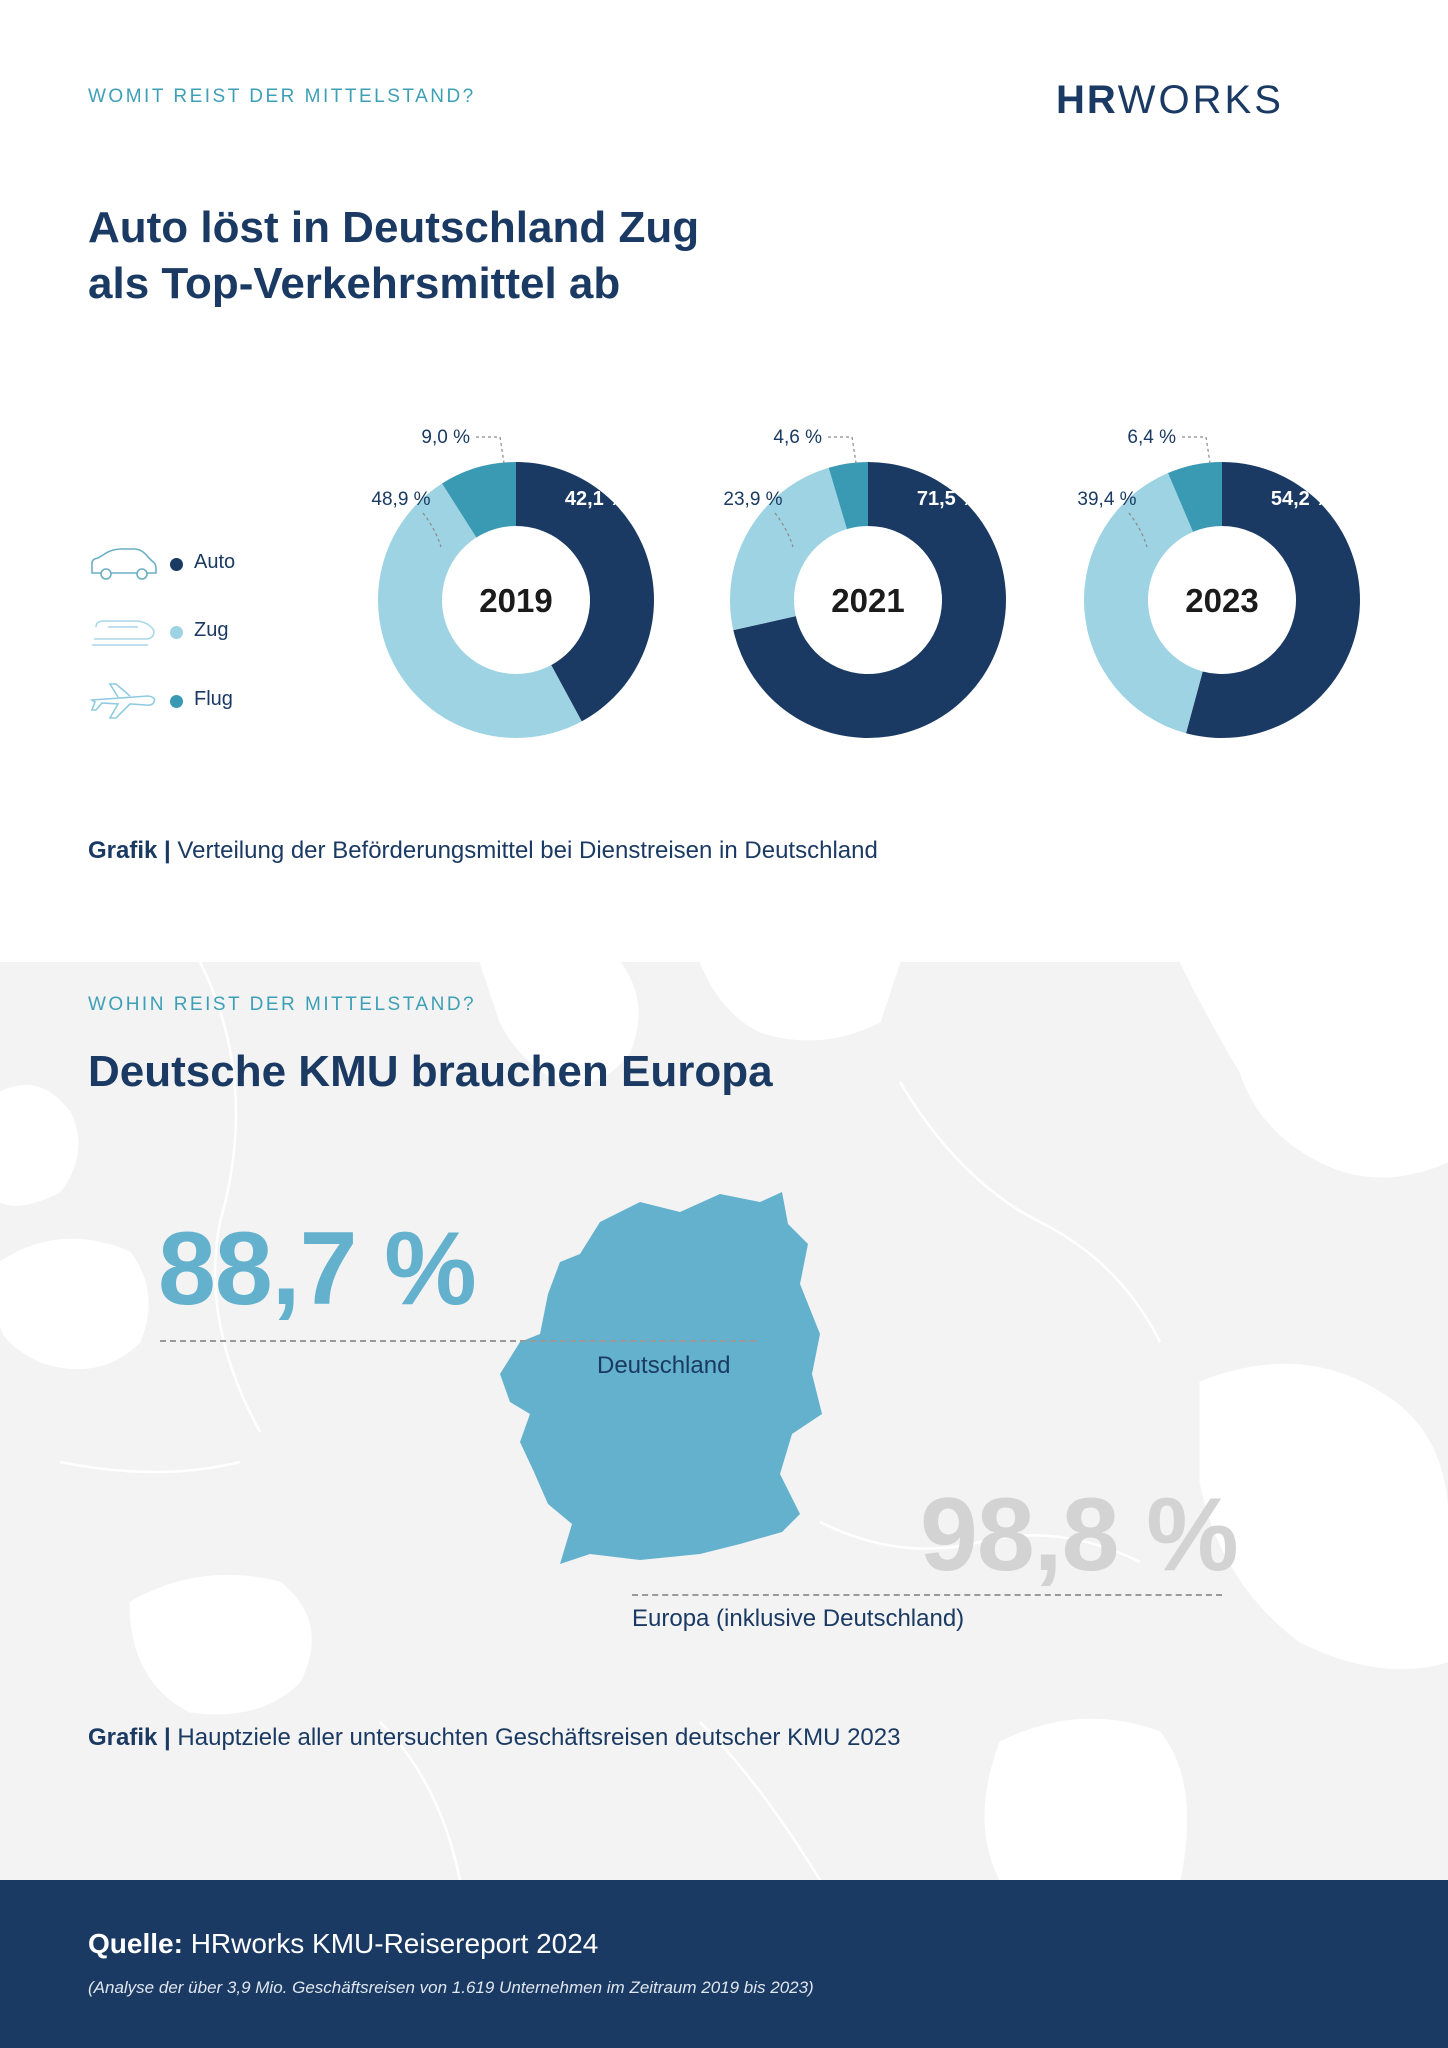 The height and width of the screenshot is (2048, 1448). I want to click on donut-slice-zug-2021, so click(788, 549).